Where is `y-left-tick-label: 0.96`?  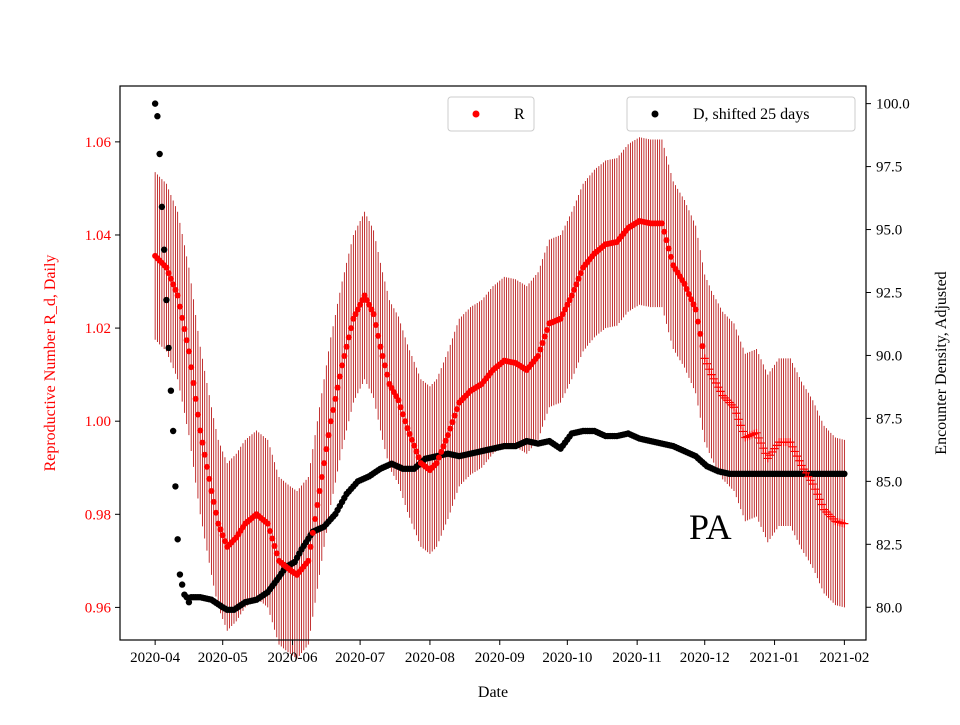 y-left-tick-label: 0.96 is located at coordinates (98, 608).